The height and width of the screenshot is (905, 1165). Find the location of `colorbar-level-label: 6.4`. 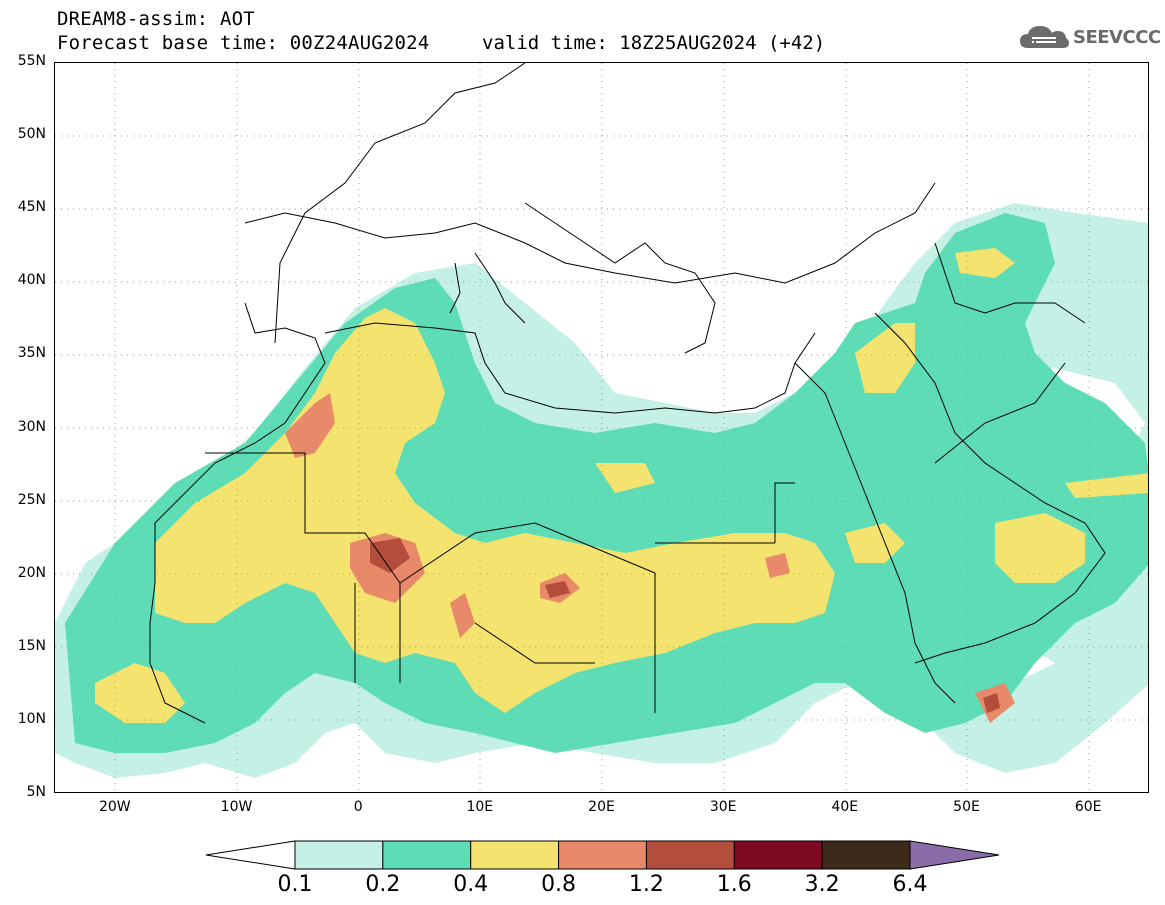

colorbar-level-label: 6.4 is located at coordinates (910, 884).